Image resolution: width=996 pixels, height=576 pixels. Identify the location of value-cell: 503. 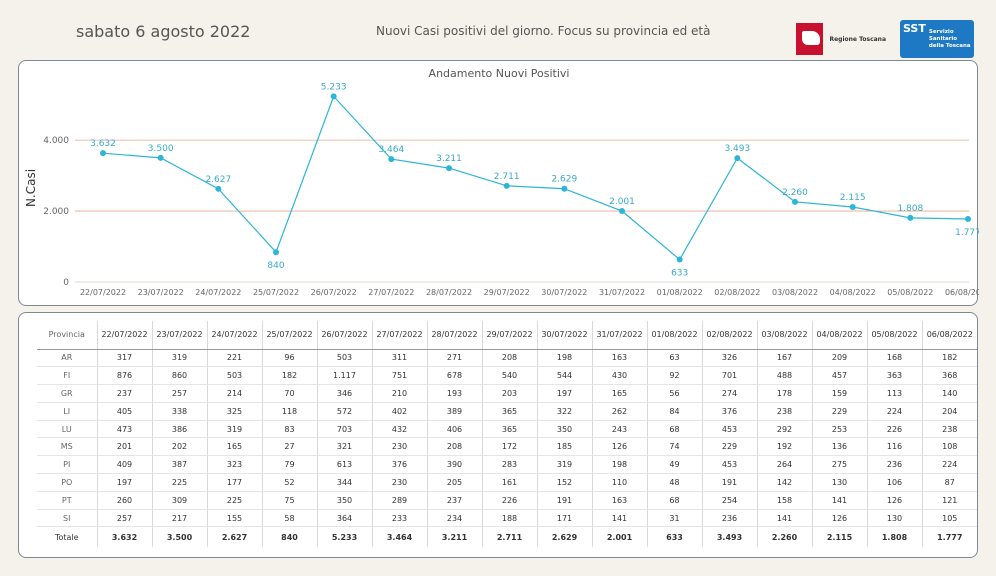
(344, 358).